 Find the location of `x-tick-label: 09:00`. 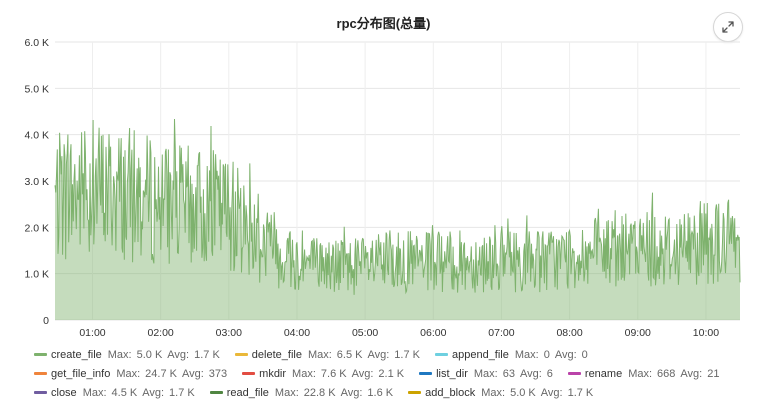

x-tick-label: 09:00 is located at coordinates (638, 333).